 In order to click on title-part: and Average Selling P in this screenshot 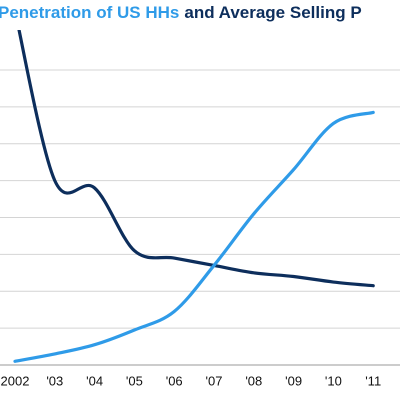, I will do `click(272, 12)`.